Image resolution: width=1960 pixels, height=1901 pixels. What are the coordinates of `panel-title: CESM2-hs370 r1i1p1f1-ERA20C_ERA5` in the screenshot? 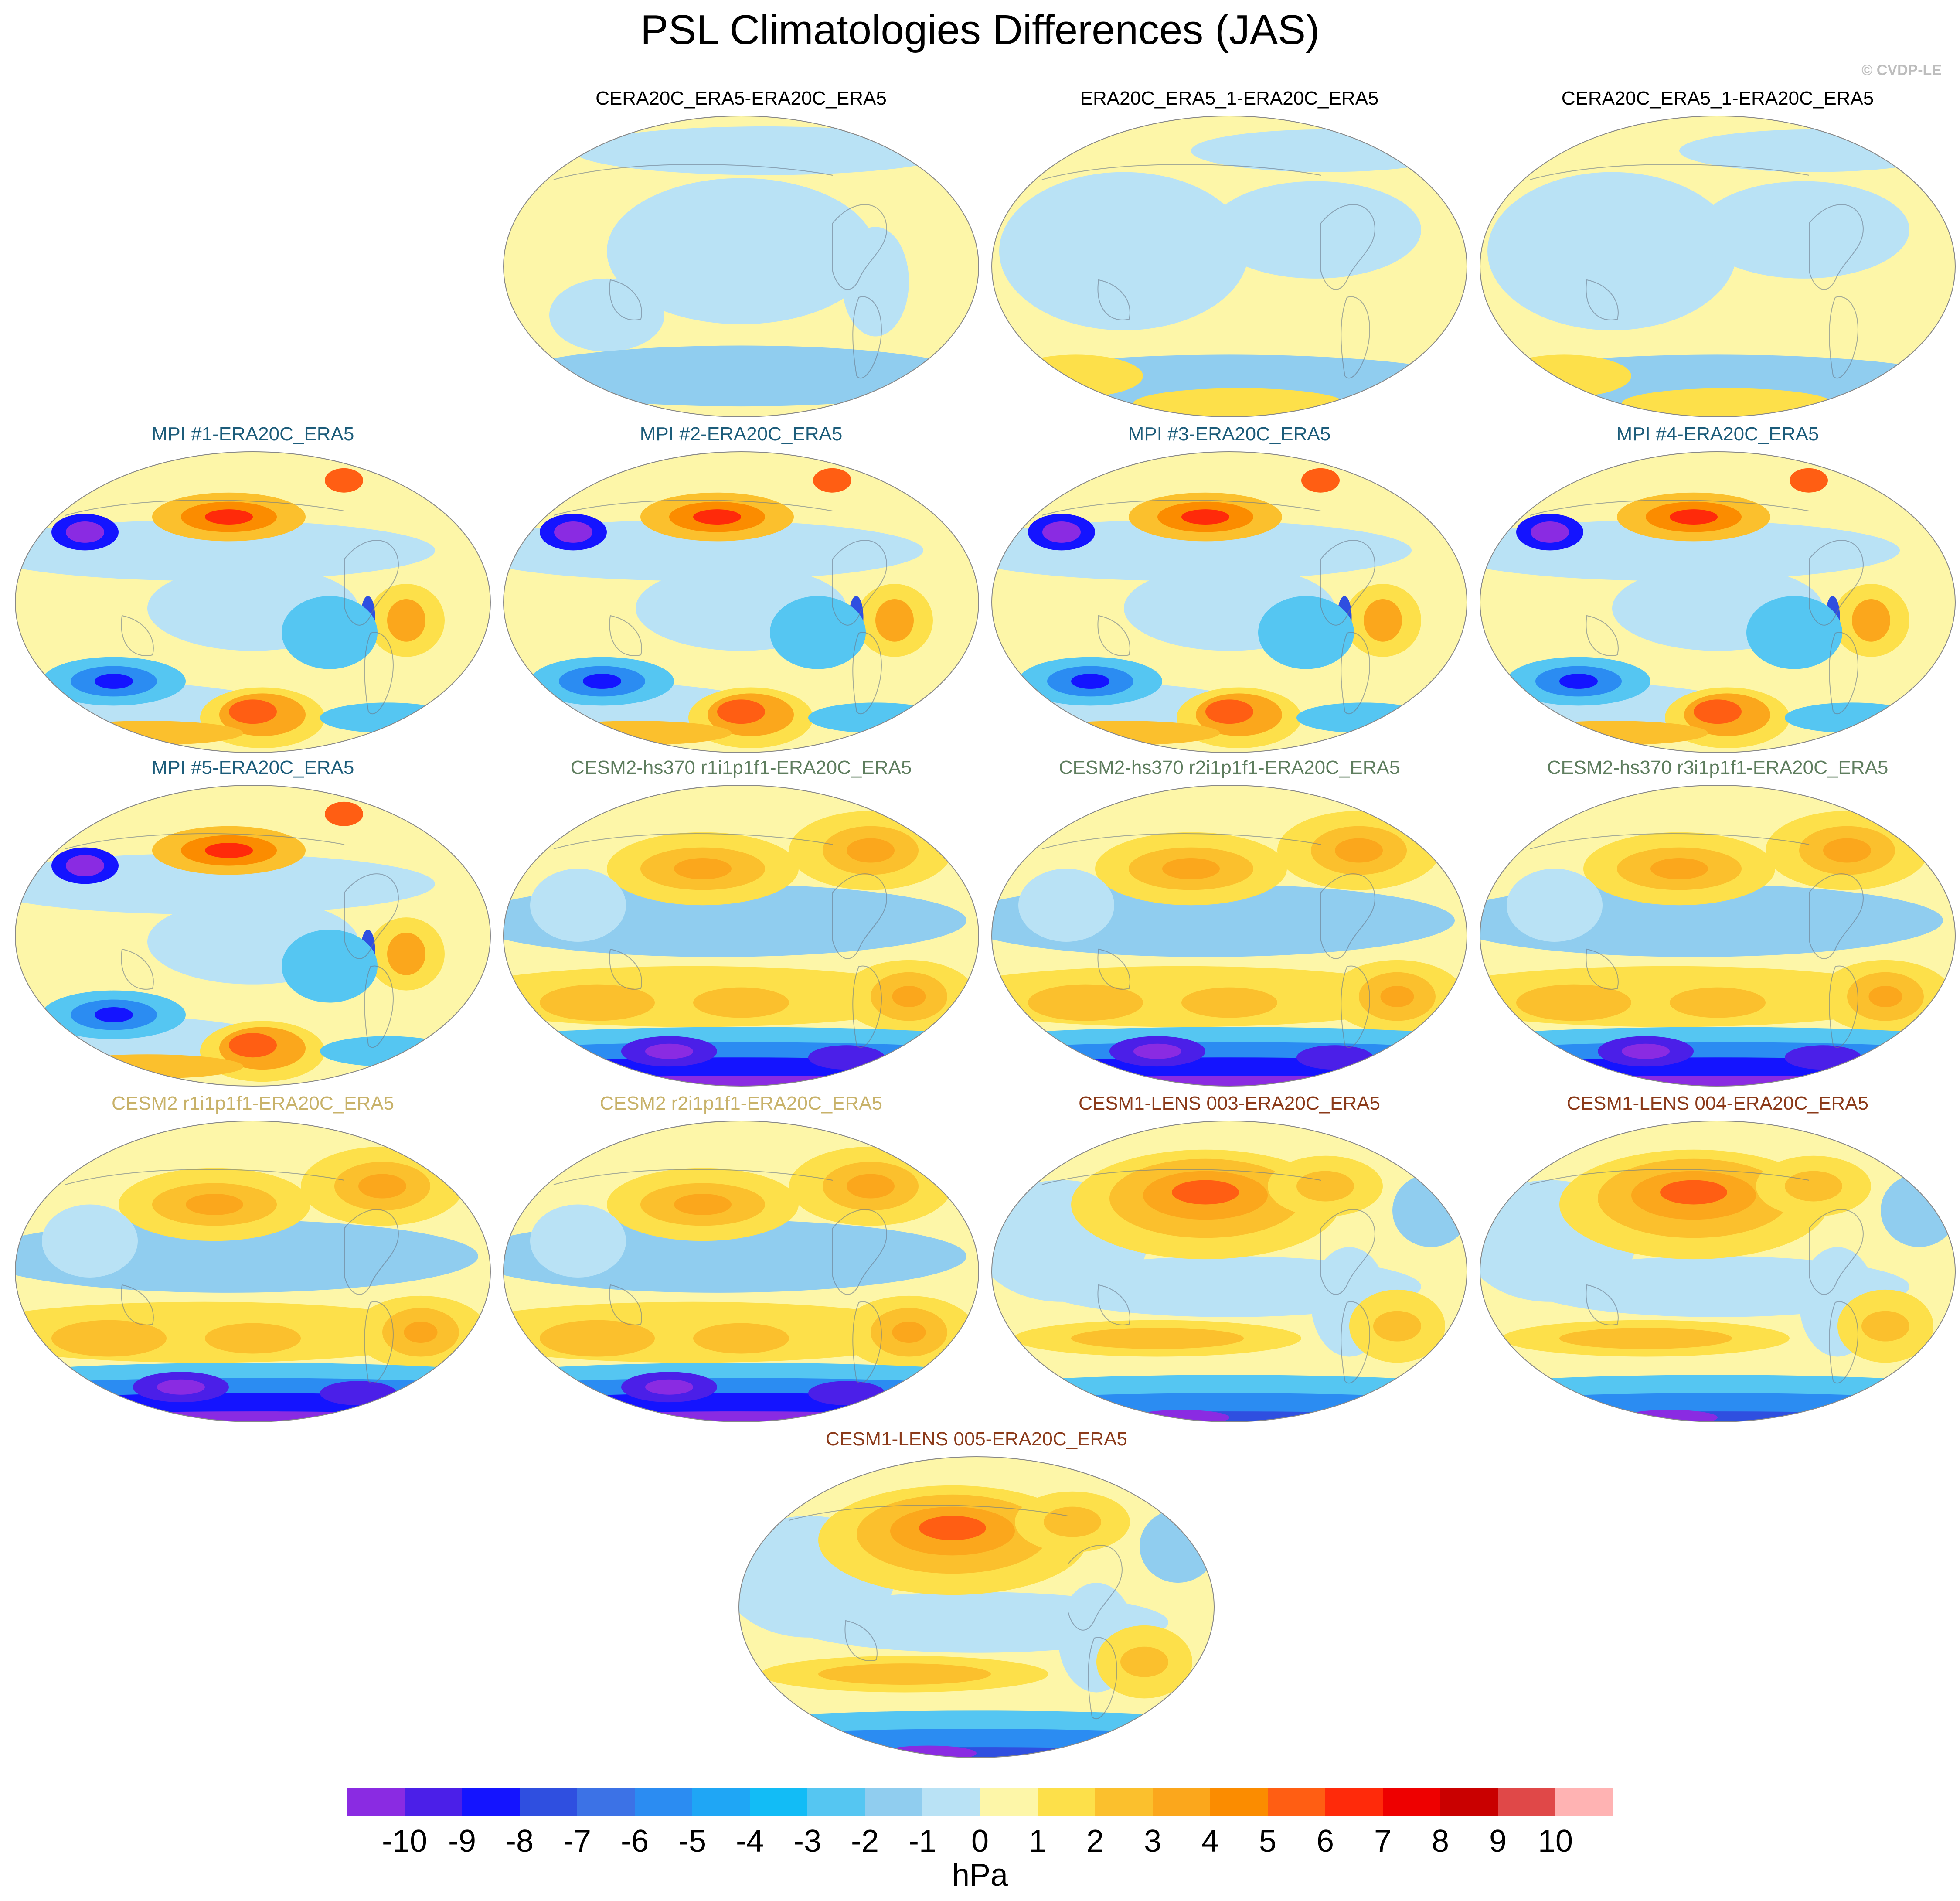 It's located at (741, 767).